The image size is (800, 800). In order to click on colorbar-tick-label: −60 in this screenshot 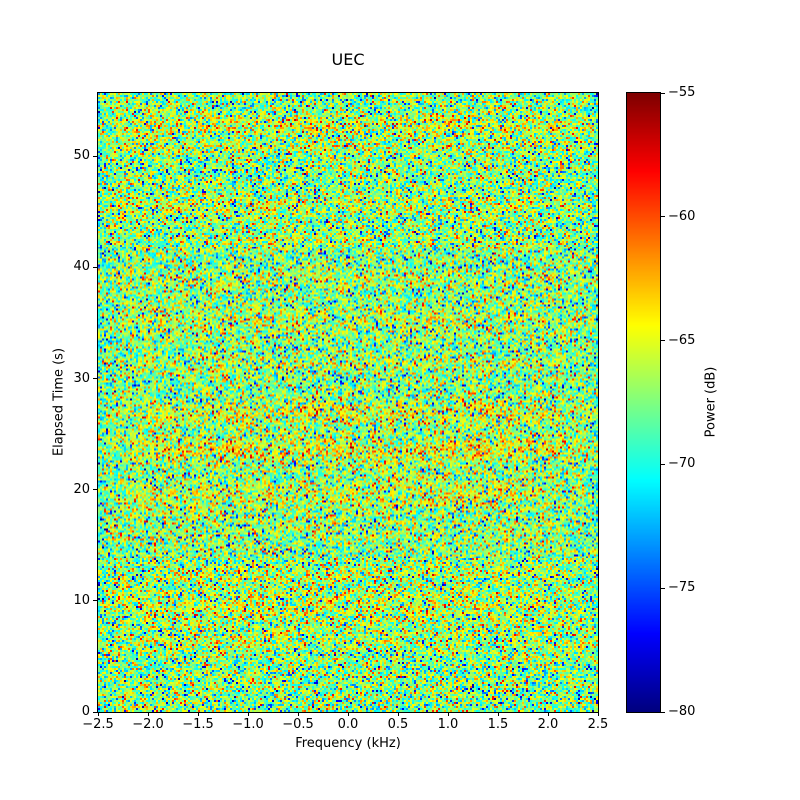, I will do `click(682, 216)`.